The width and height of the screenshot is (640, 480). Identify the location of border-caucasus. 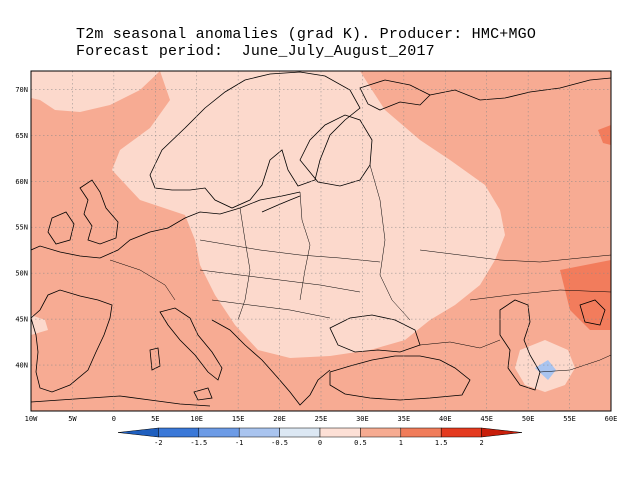
(460, 344).